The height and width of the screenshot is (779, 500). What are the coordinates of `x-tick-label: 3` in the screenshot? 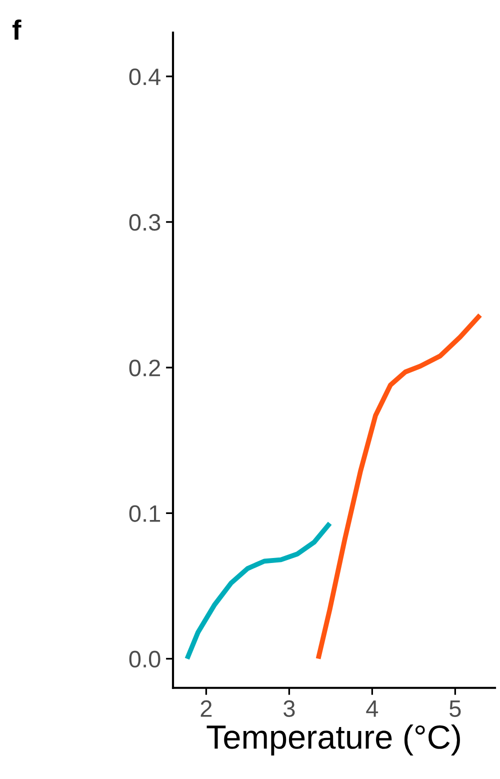 It's located at (289, 709).